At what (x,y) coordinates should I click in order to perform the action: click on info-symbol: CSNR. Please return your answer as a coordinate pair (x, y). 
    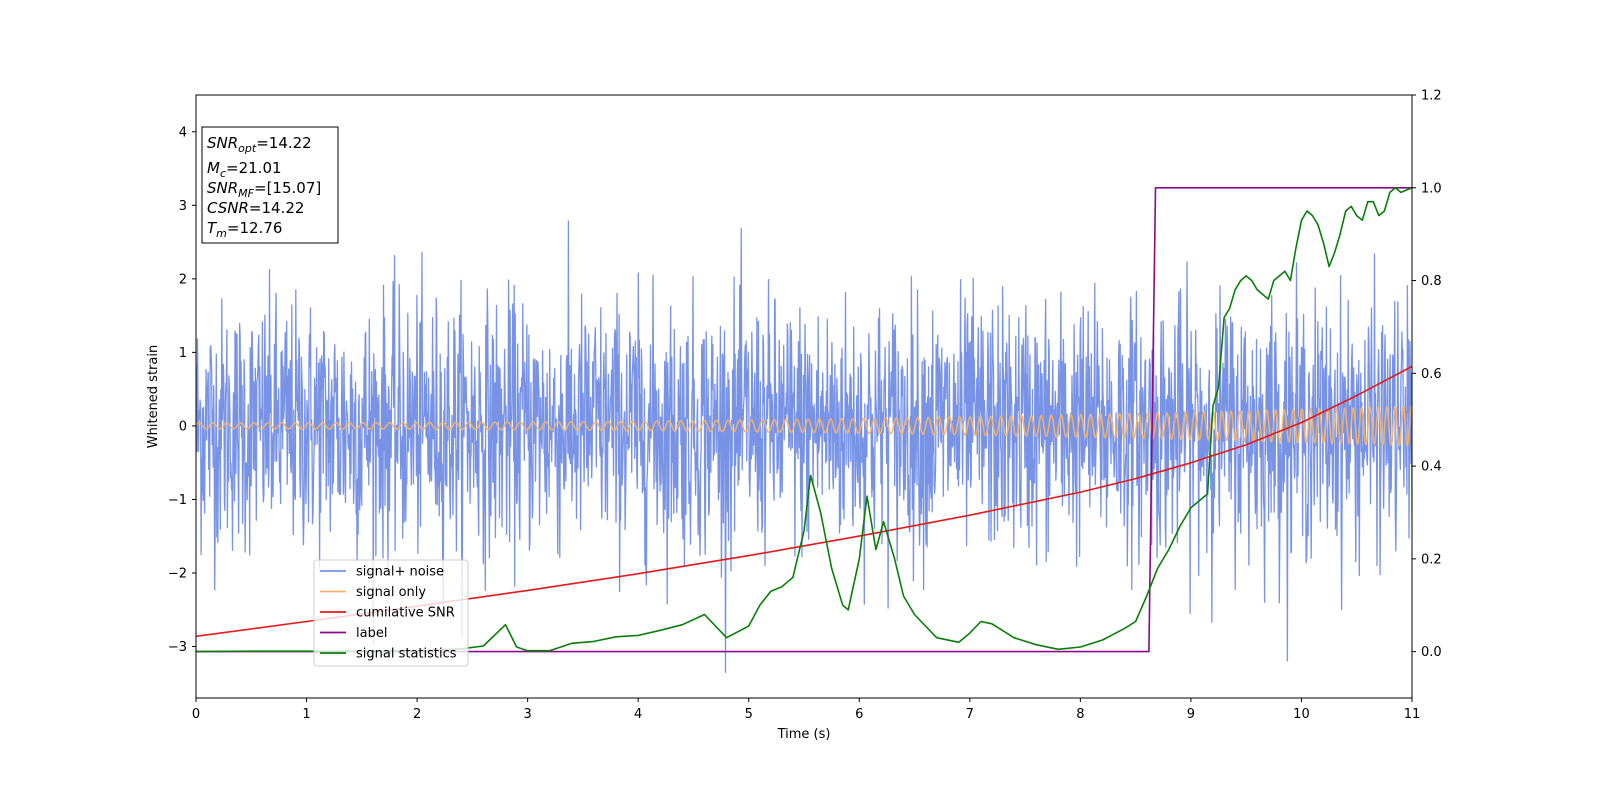
    Looking at the image, I should click on (228, 208).